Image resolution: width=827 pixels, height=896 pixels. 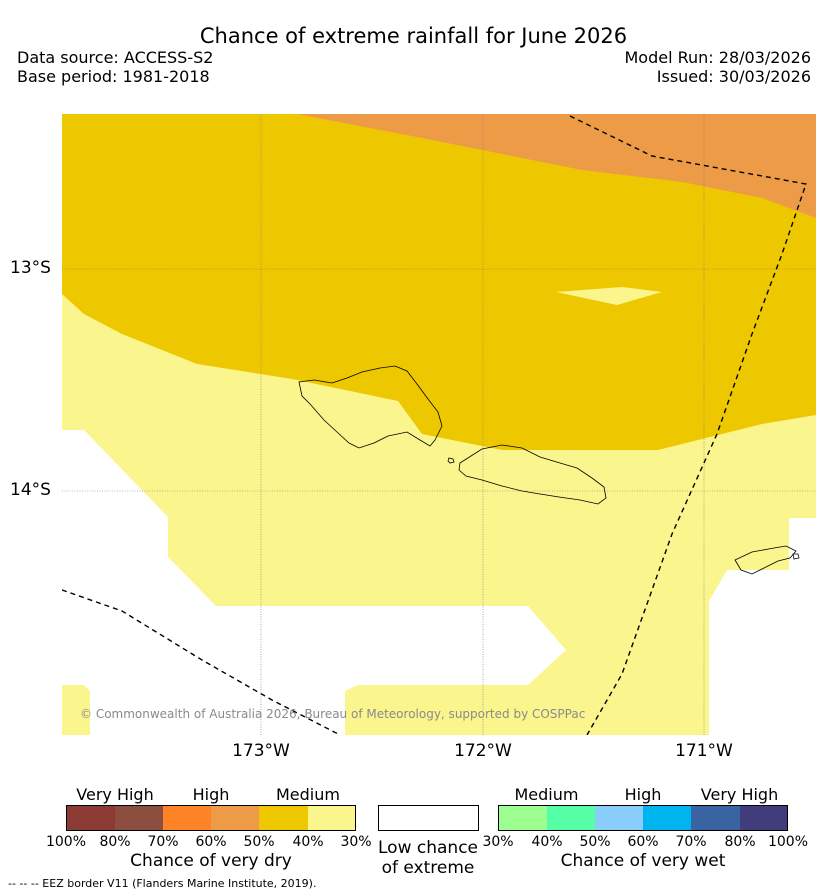 I want to click on model-run: Model Run: 28/03/2026, so click(x=718, y=57).